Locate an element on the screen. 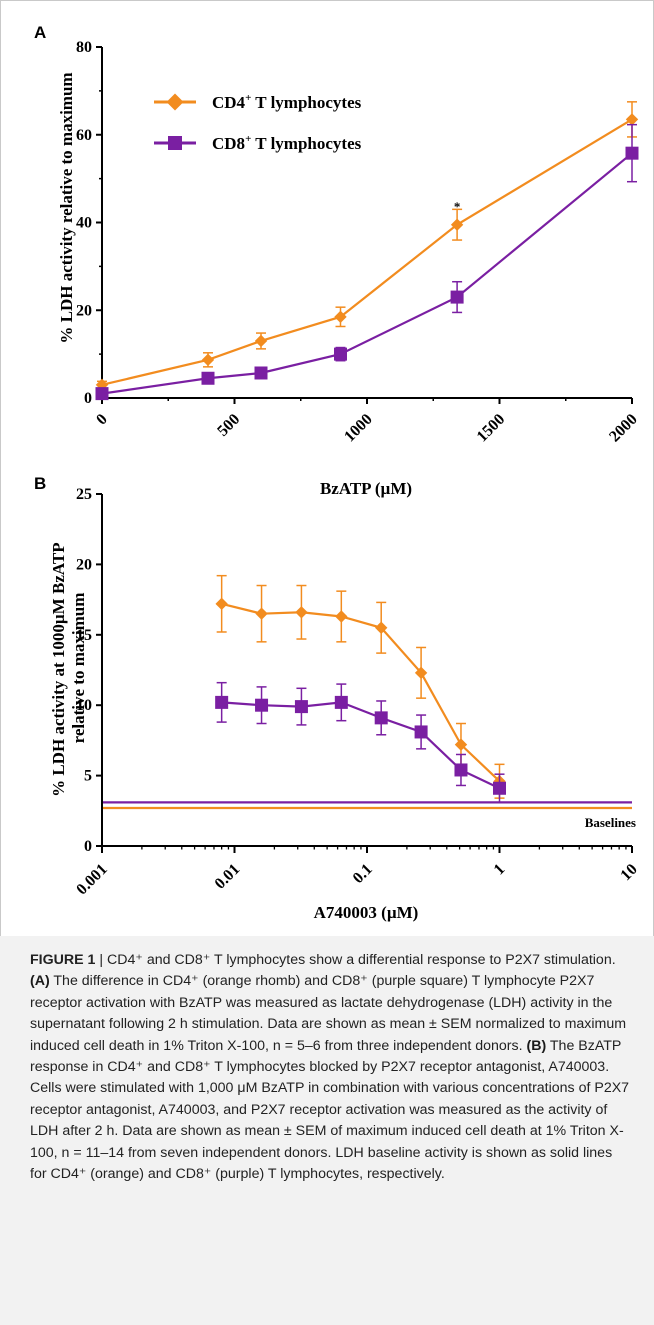 This screenshot has width=654, height=1325. panel-b-x-tick-label: 0.1 is located at coordinates (363, 874).